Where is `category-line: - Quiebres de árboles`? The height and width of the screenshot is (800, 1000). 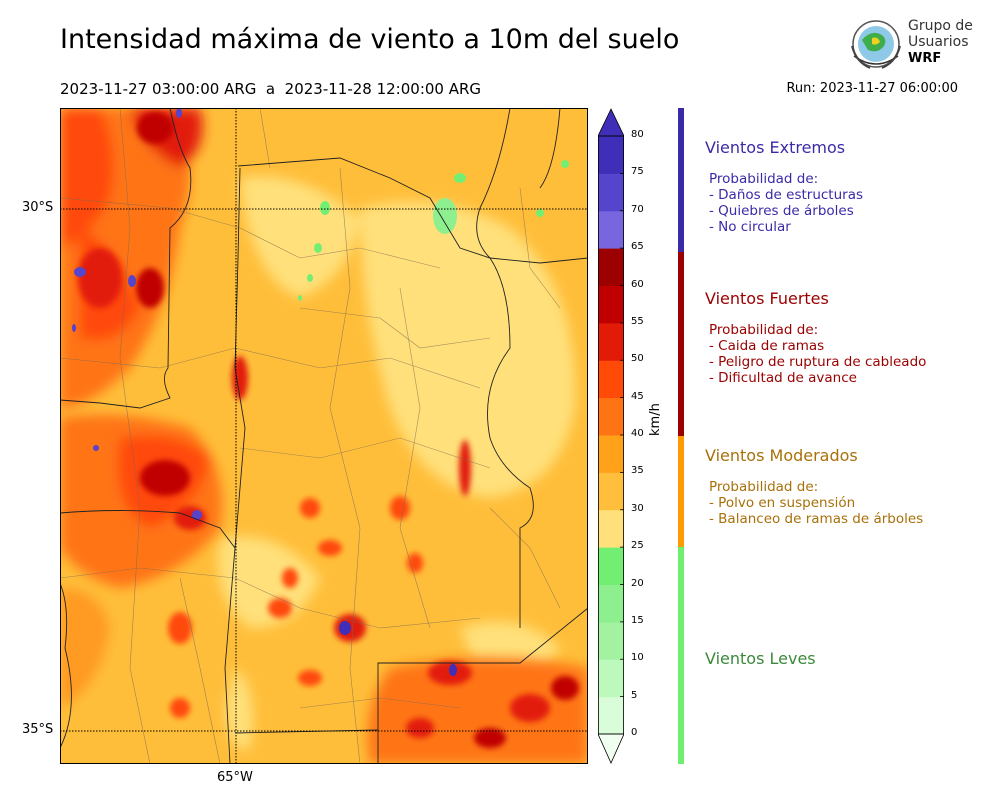
category-line: - Quiebres de árboles is located at coordinates (781, 211).